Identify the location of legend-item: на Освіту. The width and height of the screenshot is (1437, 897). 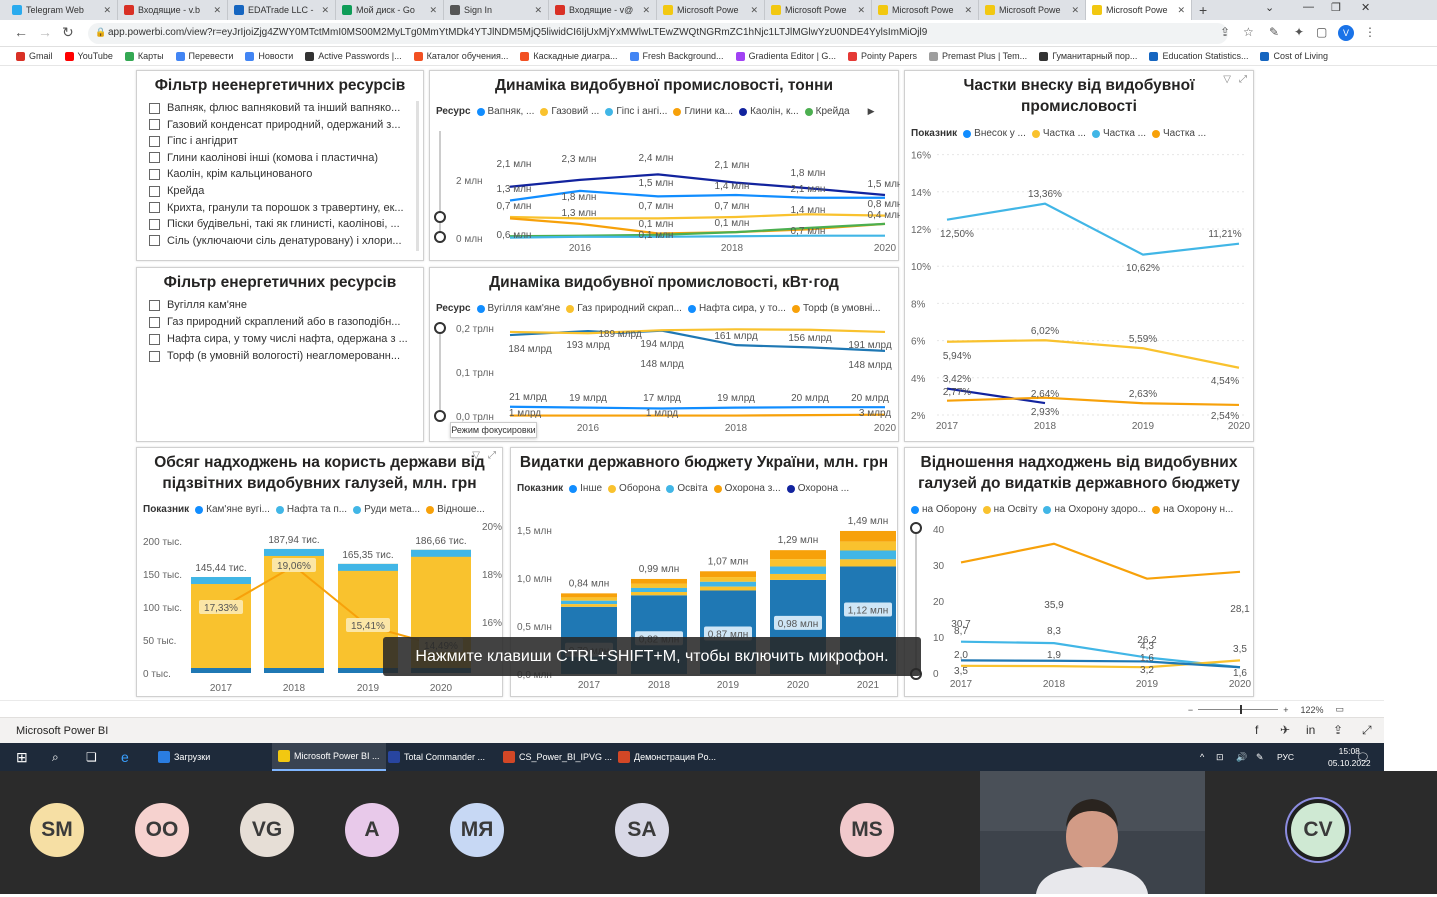
(1009, 509).